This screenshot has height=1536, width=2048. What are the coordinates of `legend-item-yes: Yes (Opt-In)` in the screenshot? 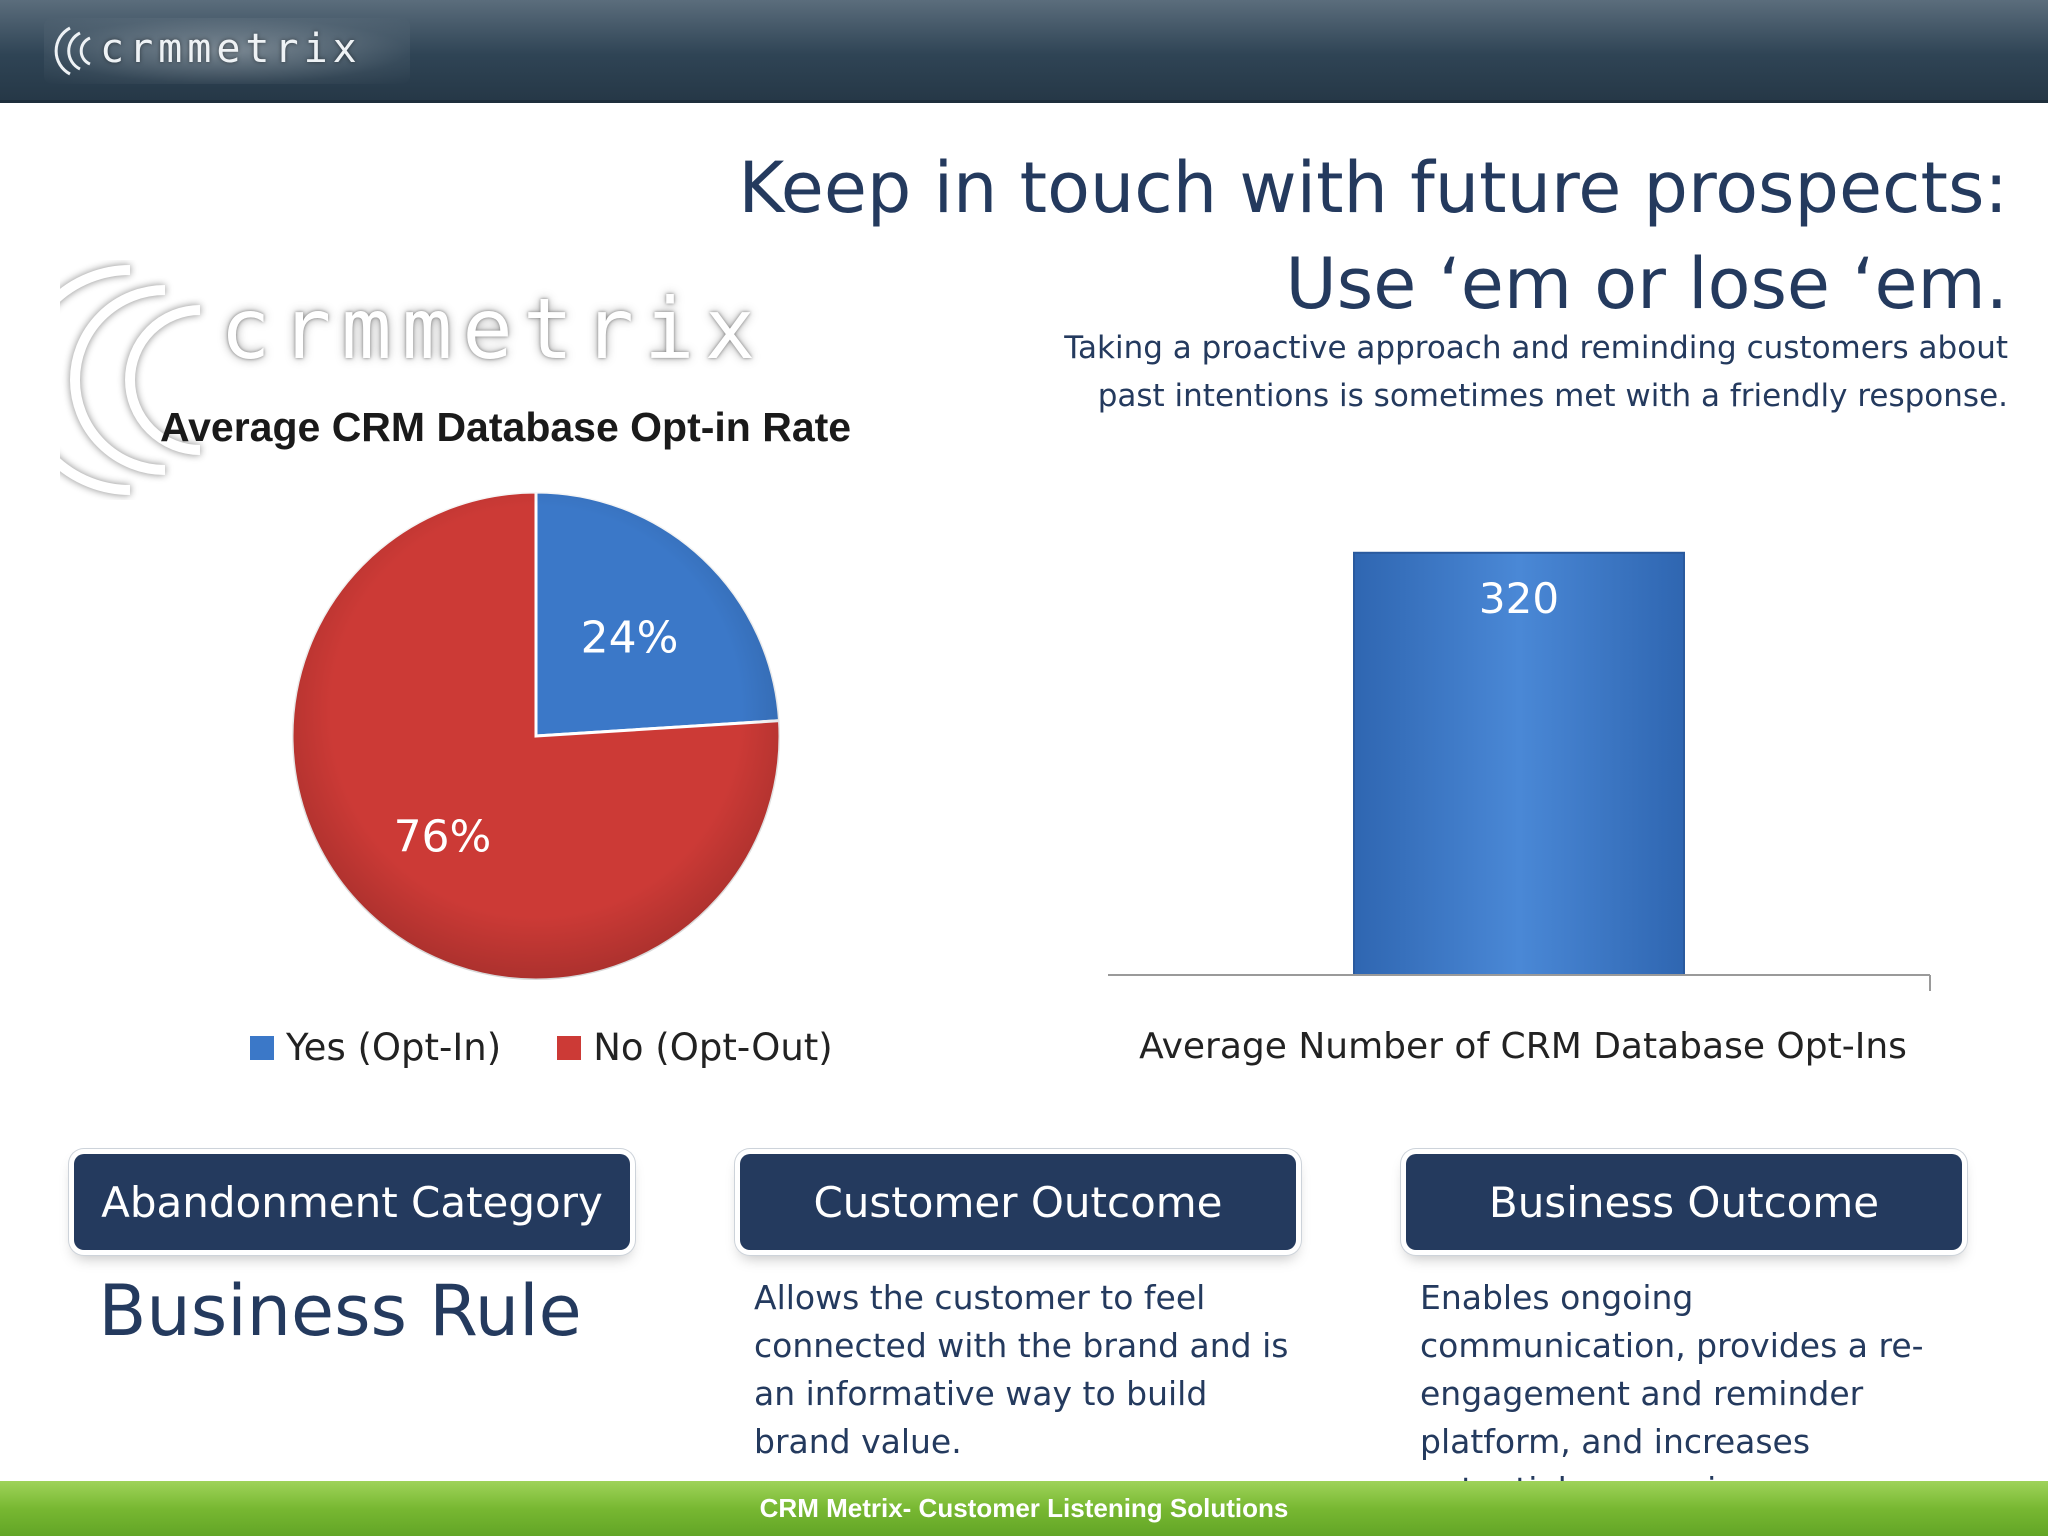 It's located at (375, 1047).